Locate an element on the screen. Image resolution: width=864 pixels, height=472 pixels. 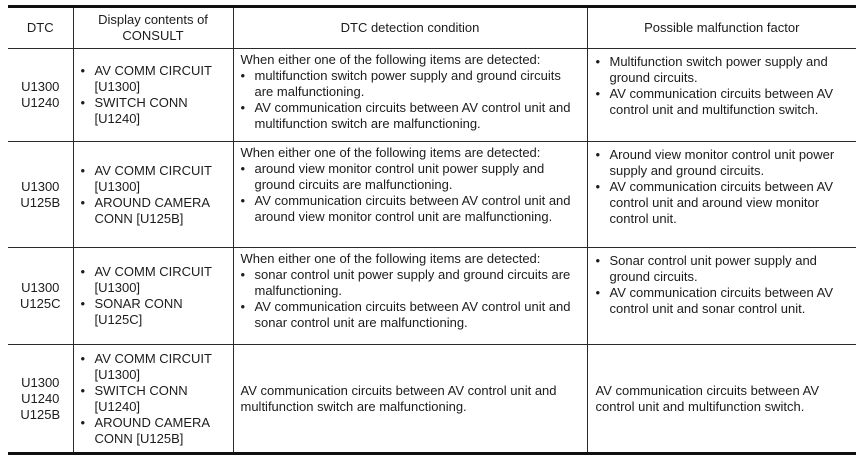
header-malfunction-factor: Possible malfunction factor is located at coordinates (721, 27).